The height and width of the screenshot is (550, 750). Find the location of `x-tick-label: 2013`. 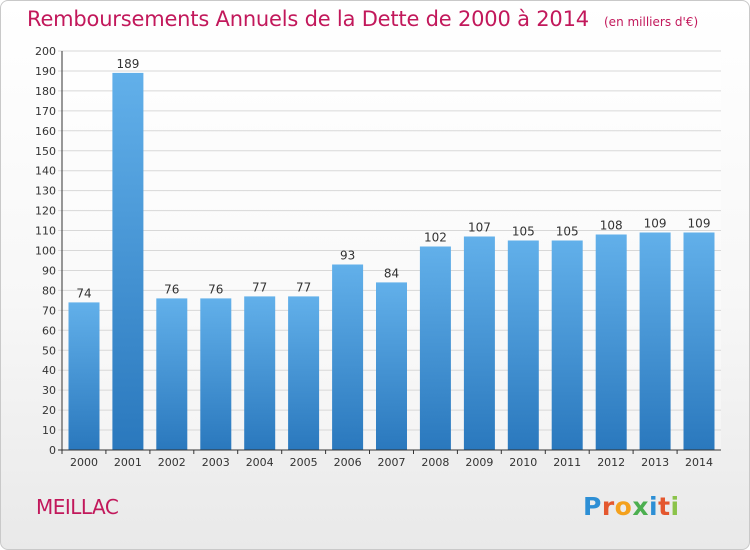

x-tick-label: 2013 is located at coordinates (655, 462).